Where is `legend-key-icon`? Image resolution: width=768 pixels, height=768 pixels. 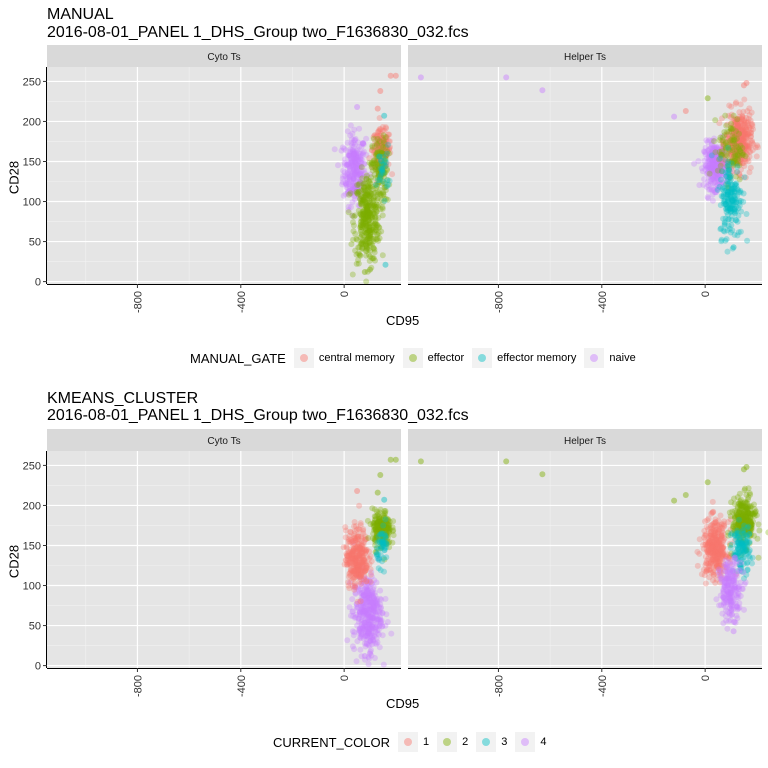 legend-key-icon is located at coordinates (447, 742).